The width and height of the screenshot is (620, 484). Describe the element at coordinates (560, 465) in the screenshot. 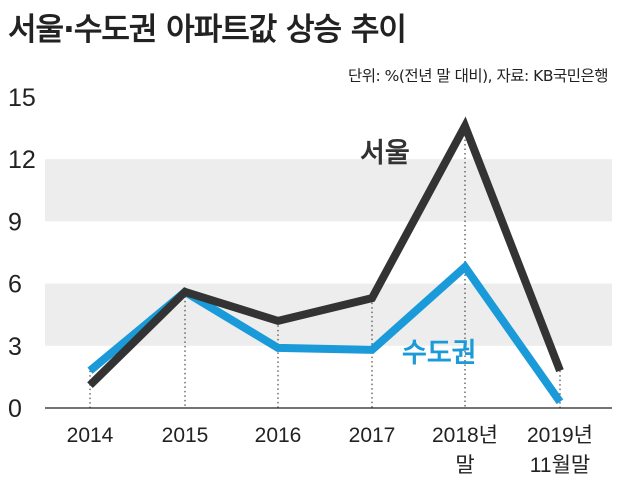

I see `x-tick-label: 11월말` at that location.